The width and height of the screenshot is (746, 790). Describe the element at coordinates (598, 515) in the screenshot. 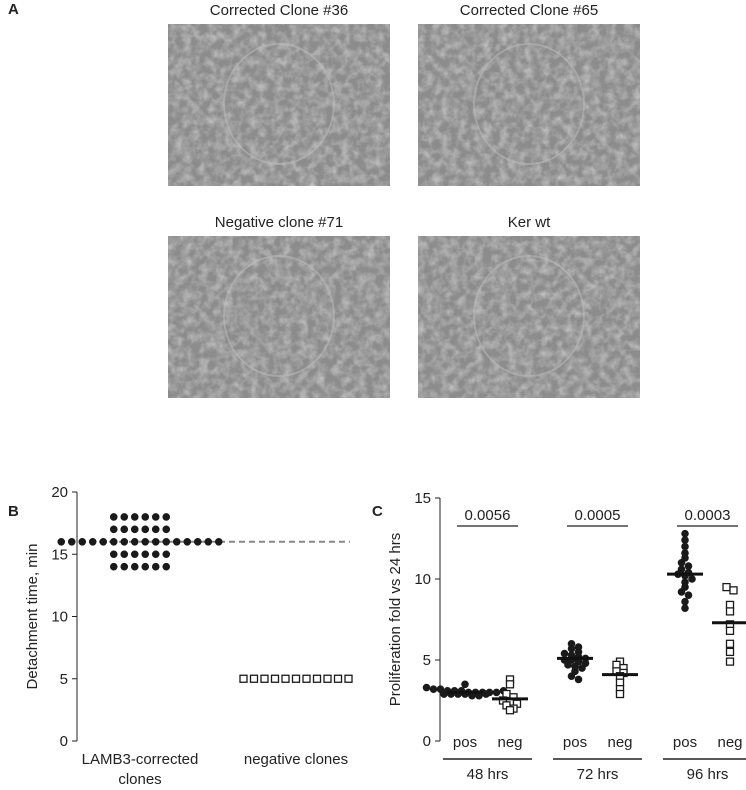

I see `p-value: 0.0005` at that location.